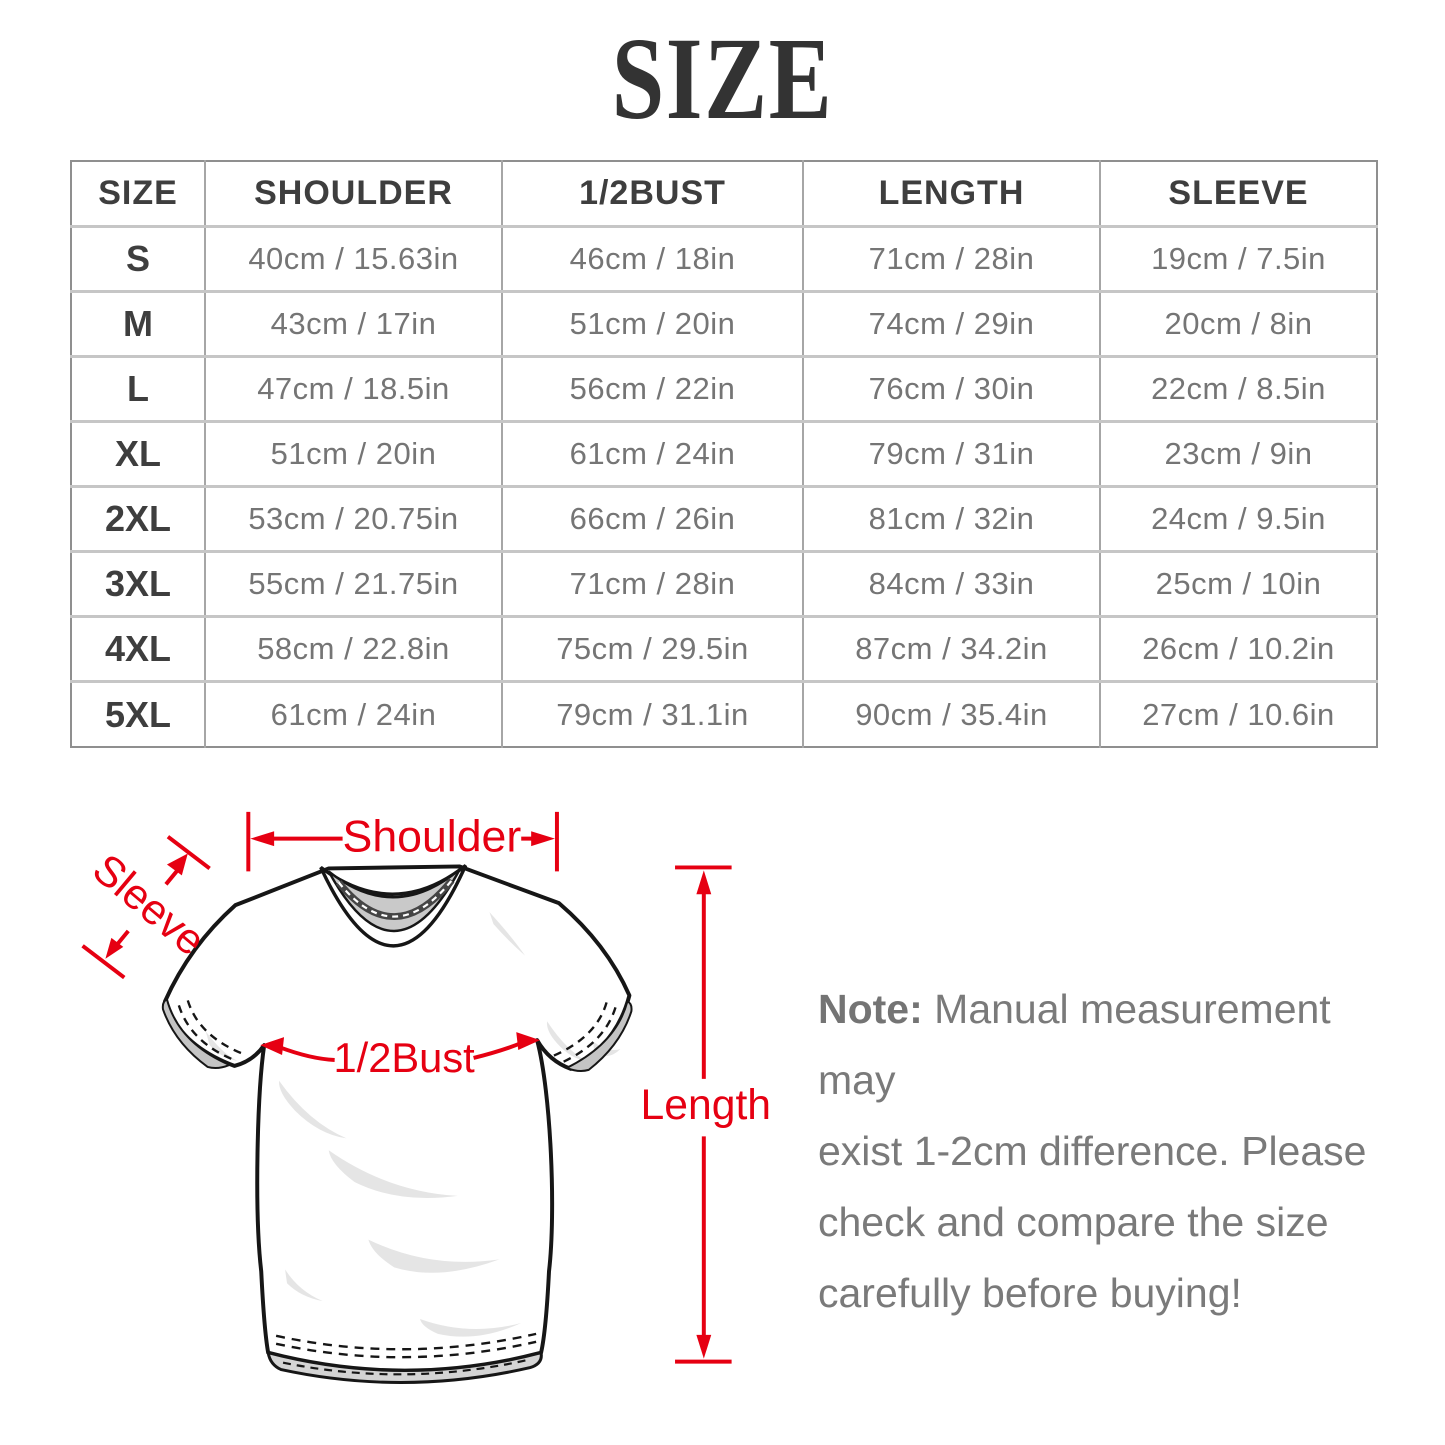 The width and height of the screenshot is (1445, 1445). I want to click on page-title: SIZE, so click(722, 78).